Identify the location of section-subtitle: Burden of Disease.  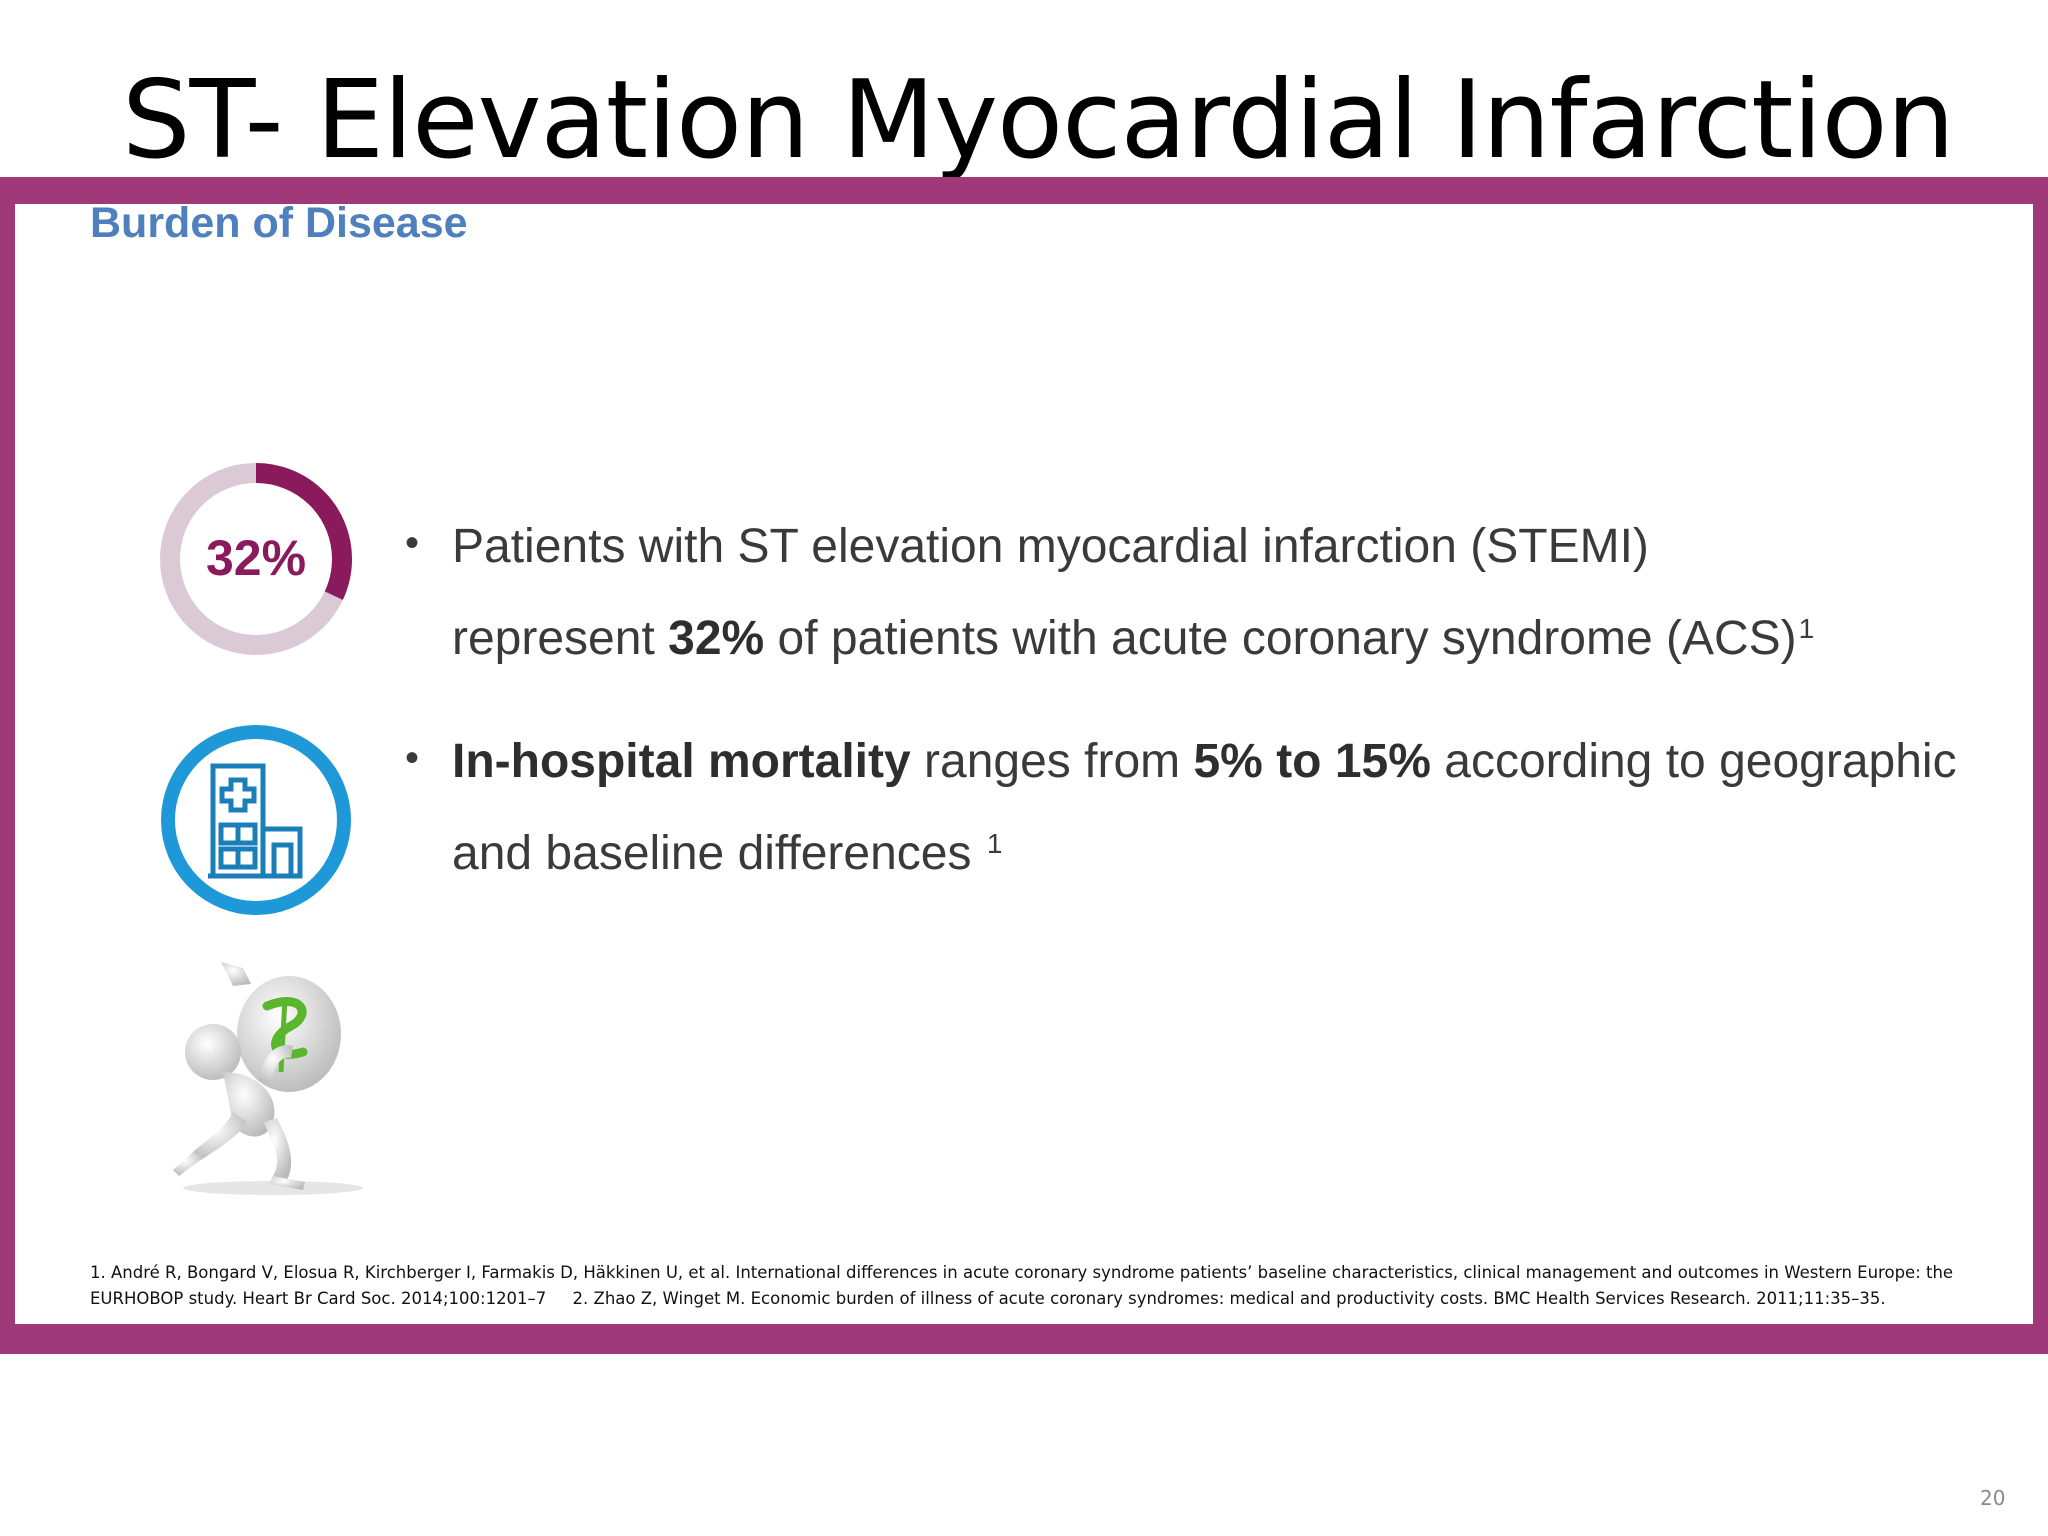
(279, 225).